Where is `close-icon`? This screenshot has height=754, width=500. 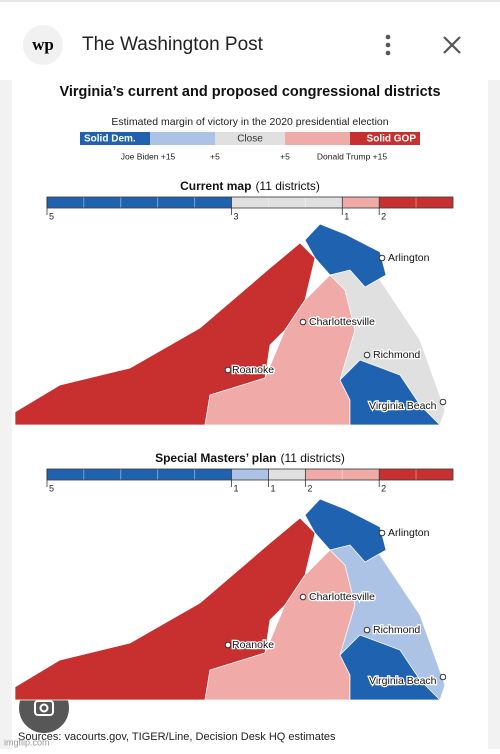
close-icon is located at coordinates (452, 45).